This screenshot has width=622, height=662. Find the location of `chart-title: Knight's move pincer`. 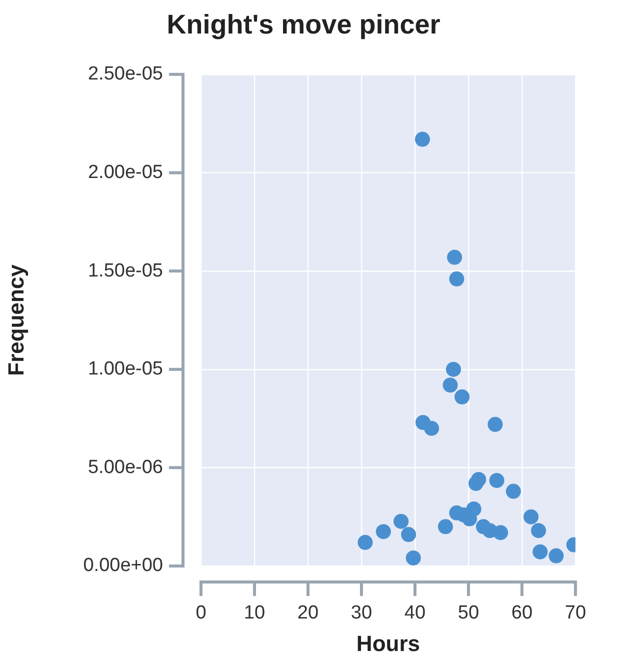

chart-title: Knight's move pincer is located at coordinates (303, 25).